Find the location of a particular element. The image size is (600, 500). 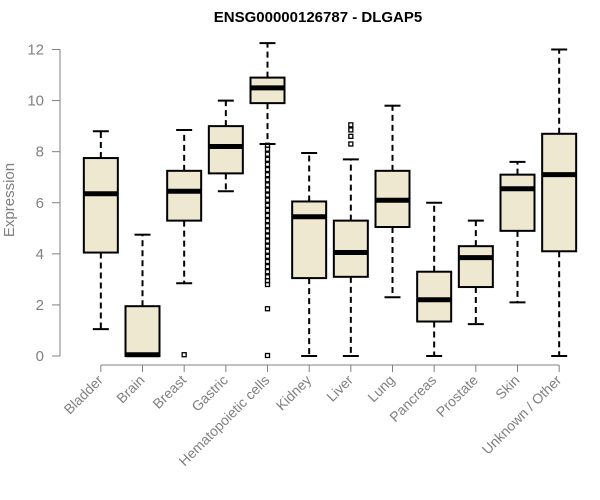

y-tick-label: 8 is located at coordinates (40, 152).